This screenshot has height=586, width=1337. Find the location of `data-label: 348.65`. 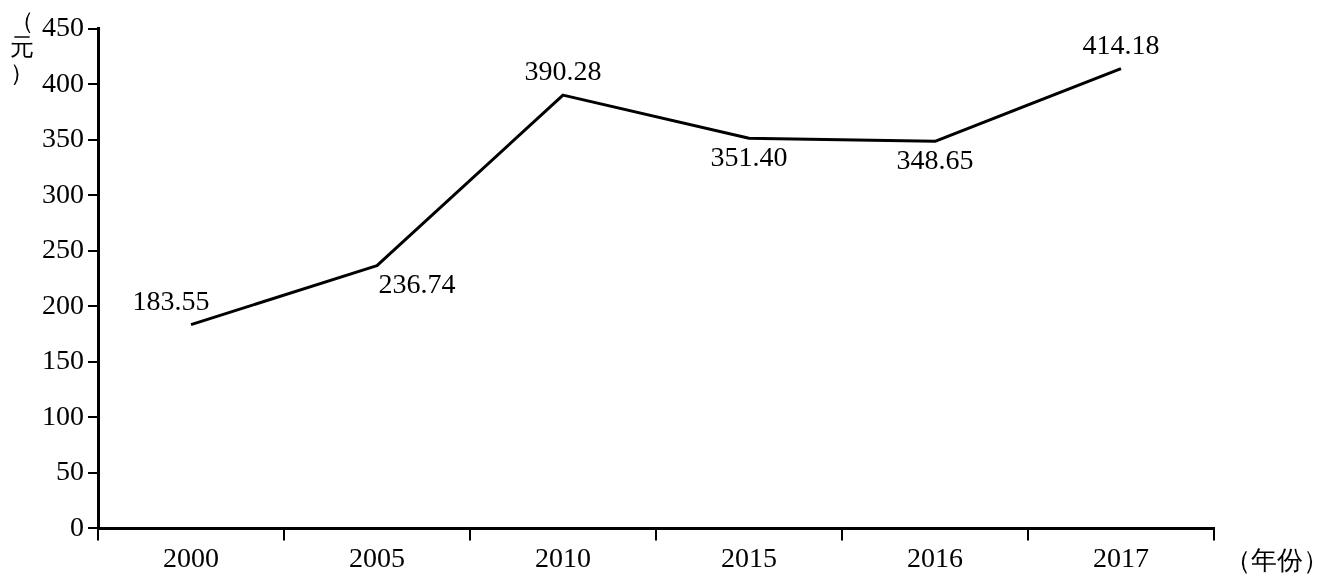

data-label: 348.65 is located at coordinates (935, 159).